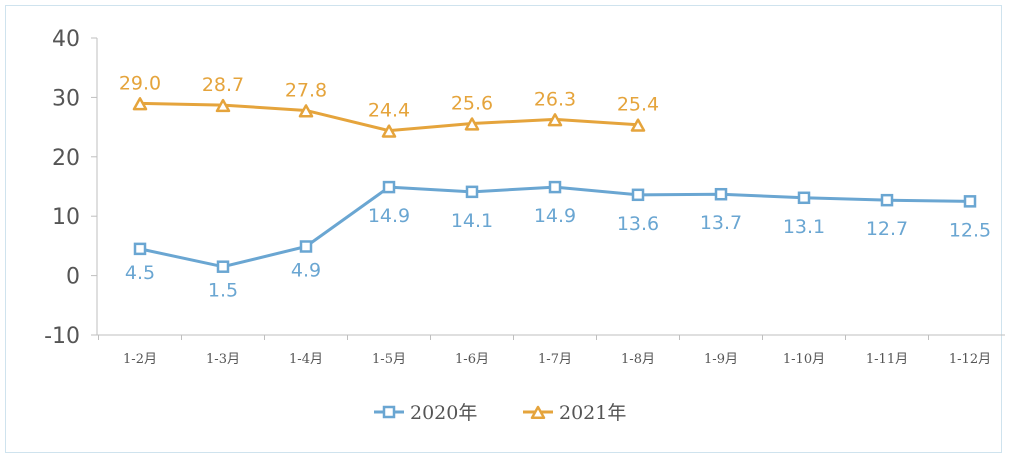 This screenshot has height=459, width=1009. I want to click on legend-entry-2: 2021年, so click(574, 413).